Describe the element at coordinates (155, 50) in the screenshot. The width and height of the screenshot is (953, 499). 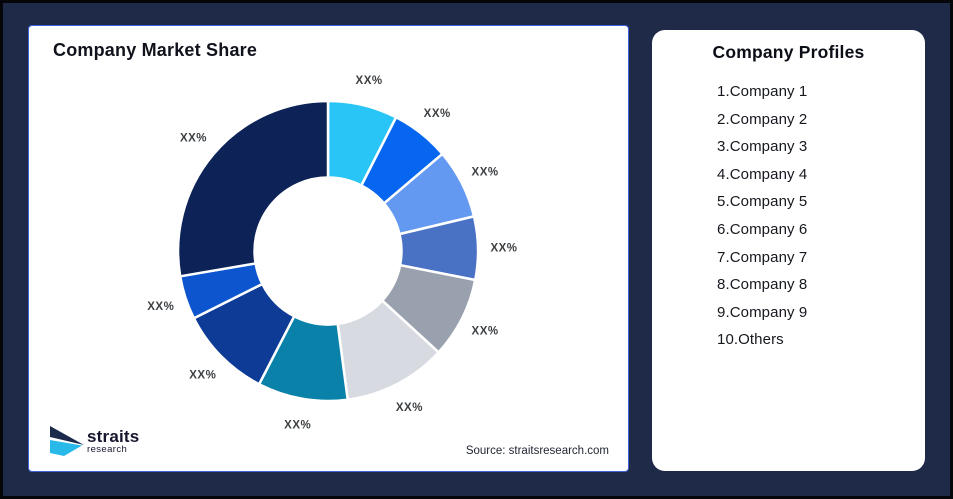
I see `chart-title: Company Market Share` at that location.